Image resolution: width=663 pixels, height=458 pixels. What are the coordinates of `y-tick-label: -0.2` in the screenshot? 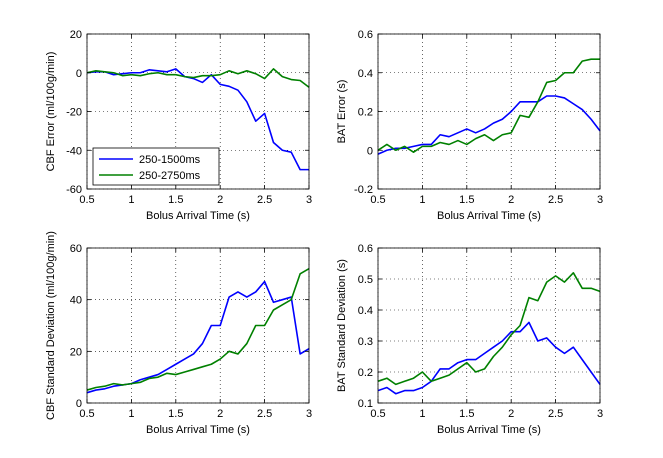 It's located at (363, 190).